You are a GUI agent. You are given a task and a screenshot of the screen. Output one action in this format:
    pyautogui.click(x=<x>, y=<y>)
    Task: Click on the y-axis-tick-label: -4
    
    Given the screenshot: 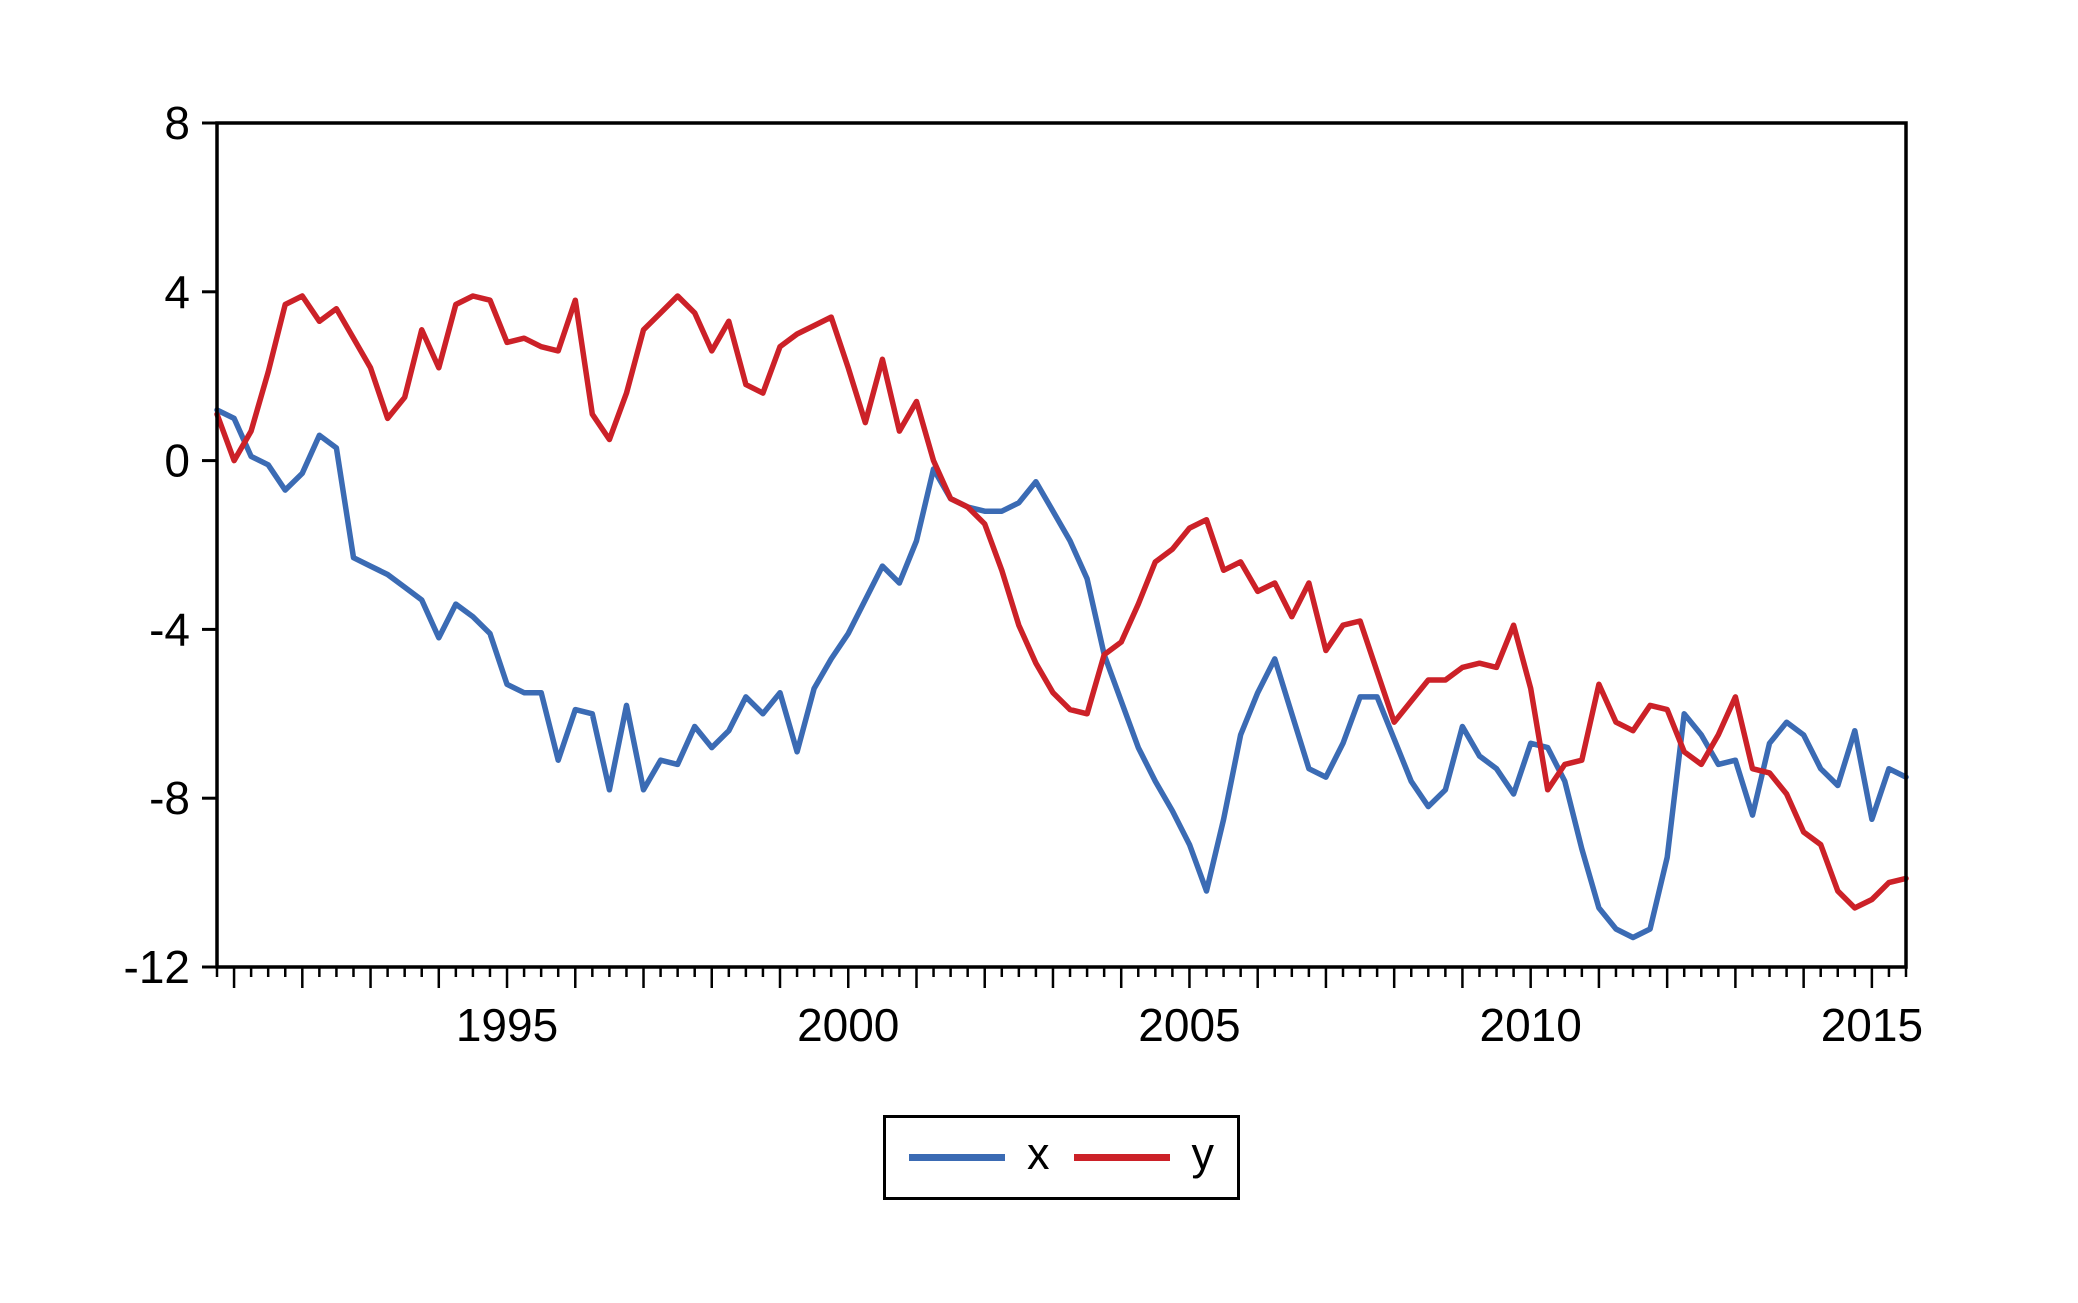 What is the action you would take?
    pyautogui.click(x=169, y=629)
    